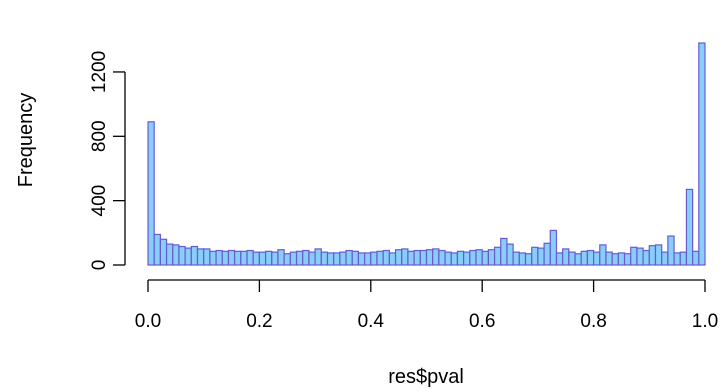 Image resolution: width=724 pixels, height=392 pixels. Describe the element at coordinates (99, 72) in the screenshot. I see `y-tick-label: 1200` at that location.